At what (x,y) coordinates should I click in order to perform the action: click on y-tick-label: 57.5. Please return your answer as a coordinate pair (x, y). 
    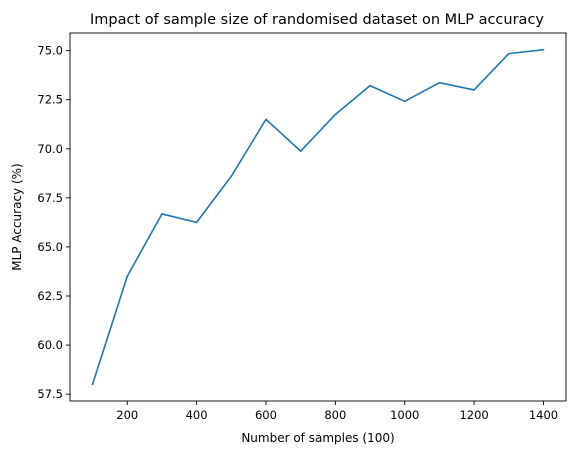
    Looking at the image, I should click on (50, 394).